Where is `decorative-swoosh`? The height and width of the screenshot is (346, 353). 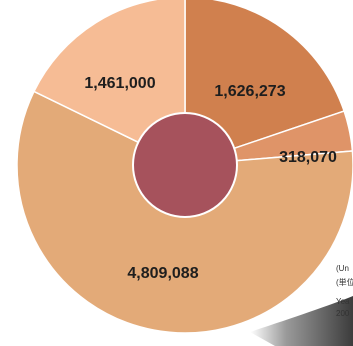
decorative-swoosh is located at coordinates (301, 321).